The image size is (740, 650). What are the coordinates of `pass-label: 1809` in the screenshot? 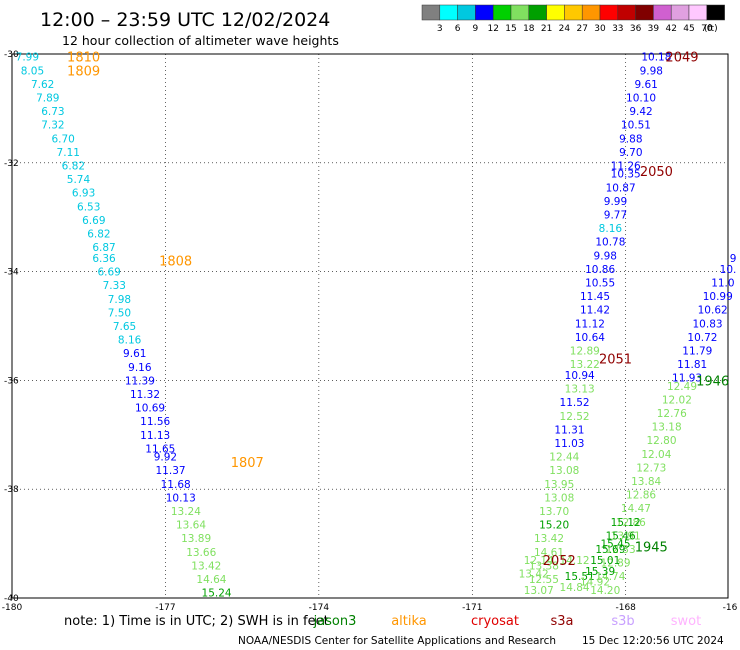 It's located at (83, 71).